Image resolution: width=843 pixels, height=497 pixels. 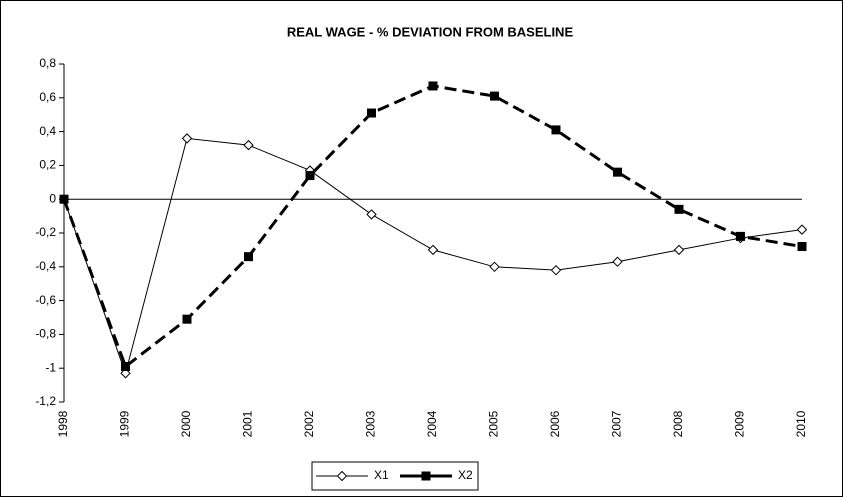 I want to click on y-tick-label: -0,4, so click(x=45, y=266).